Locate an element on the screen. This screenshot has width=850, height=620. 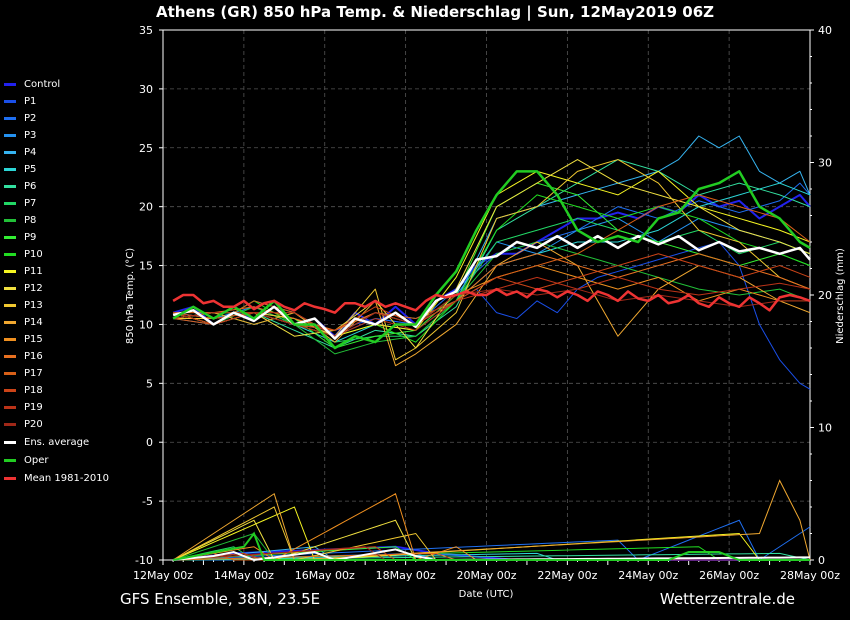
legend-item: P11 is located at coordinates (66, 271).